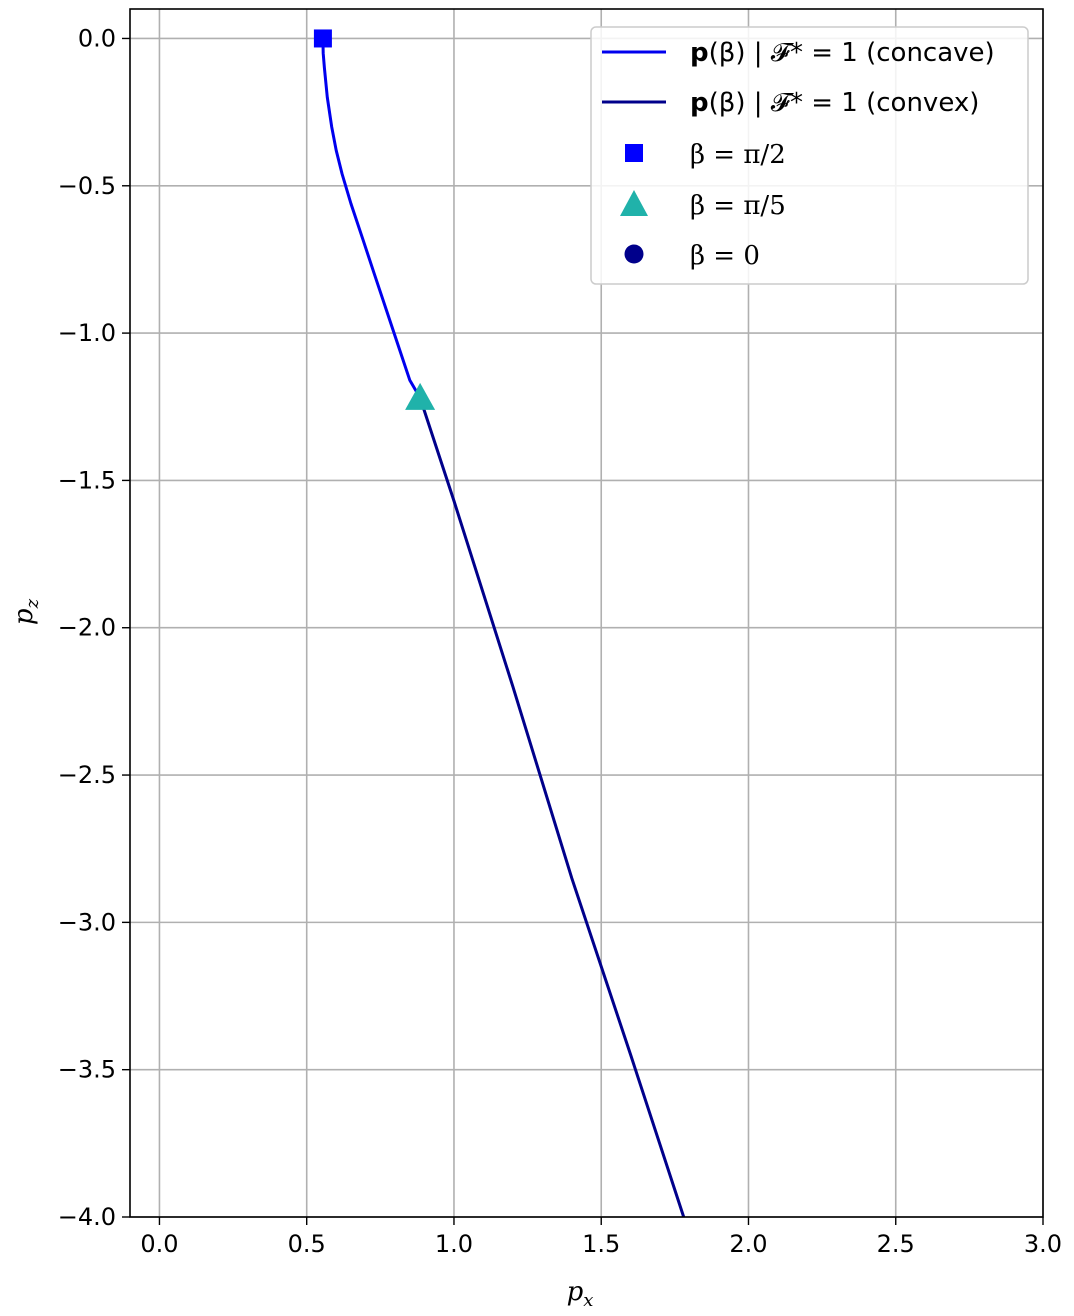  I want to click on legend-triangle-marker, so click(634, 203).